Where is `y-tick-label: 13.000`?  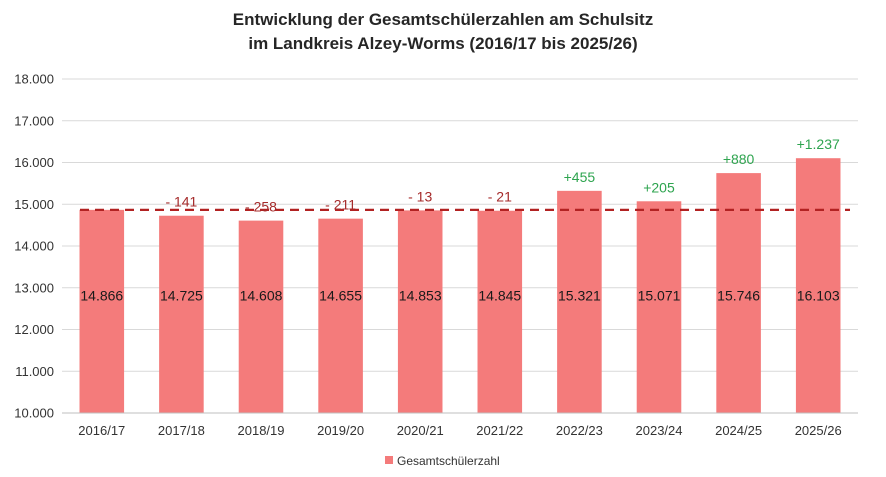
y-tick-label: 13.000 is located at coordinates (34, 287).